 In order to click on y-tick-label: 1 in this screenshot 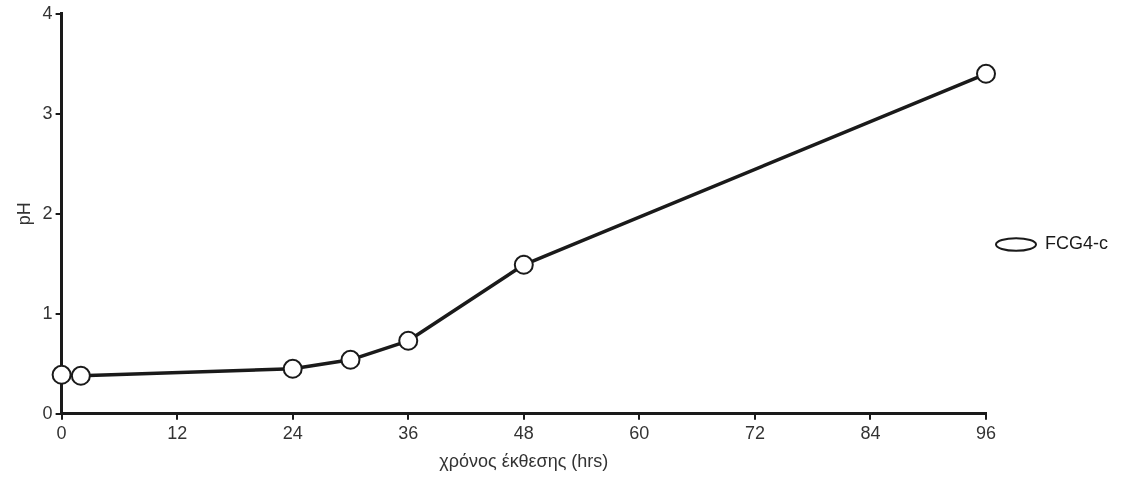, I will do `click(47, 312)`.